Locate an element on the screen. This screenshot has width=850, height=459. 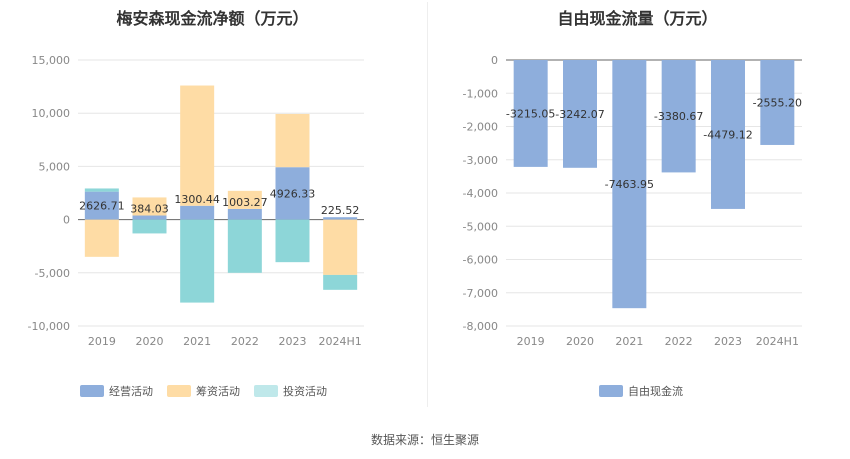
left-y-tick-label: 15,000 is located at coordinates (51, 60).